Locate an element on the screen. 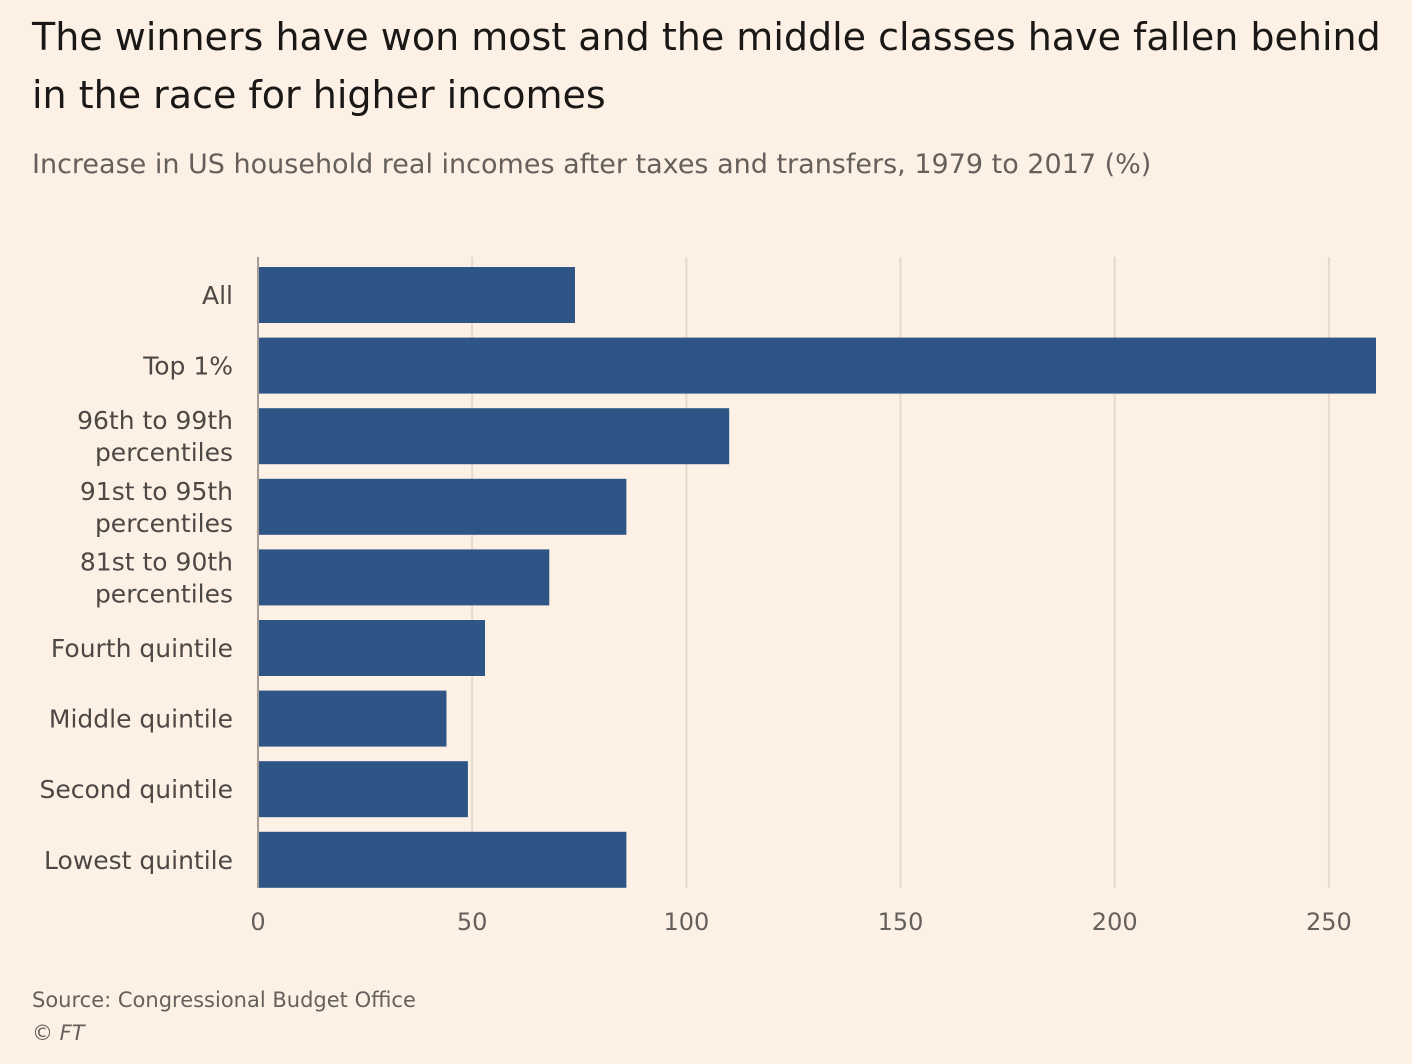 This screenshot has height=1064, width=1412. category-label: Lowest quintile is located at coordinates (138, 860).